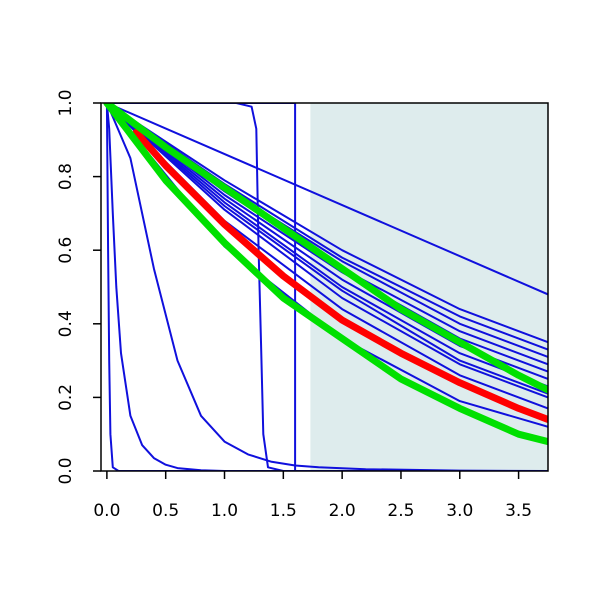 Image resolution: width=600 pixels, height=600 pixels. I want to click on y-tick-label: 0.0, so click(66, 470).